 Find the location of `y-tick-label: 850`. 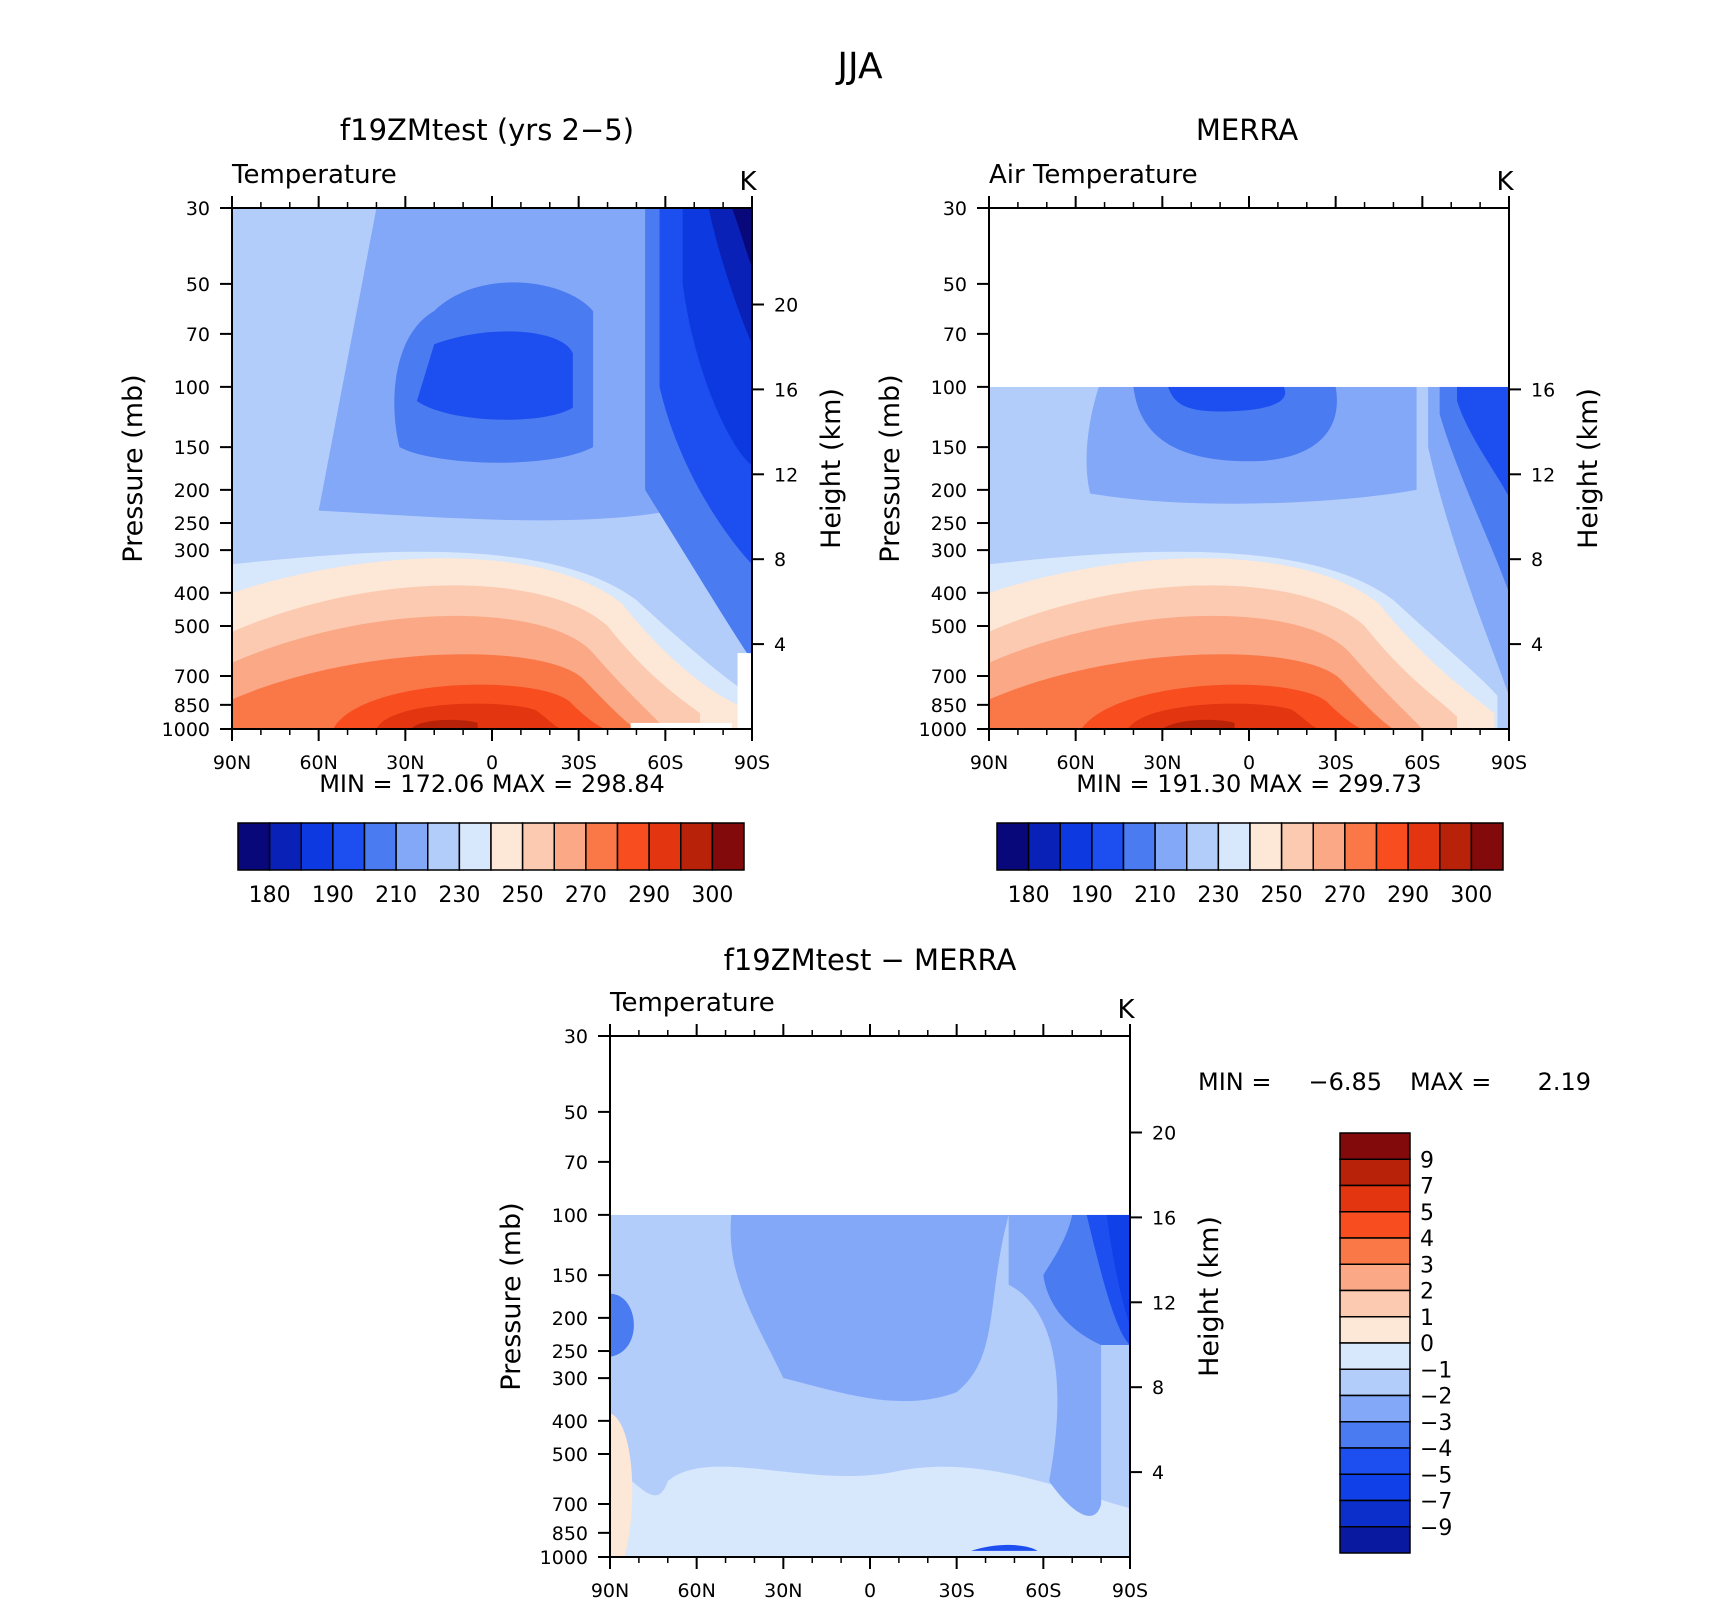

y-tick-label: 850 is located at coordinates (192, 706).